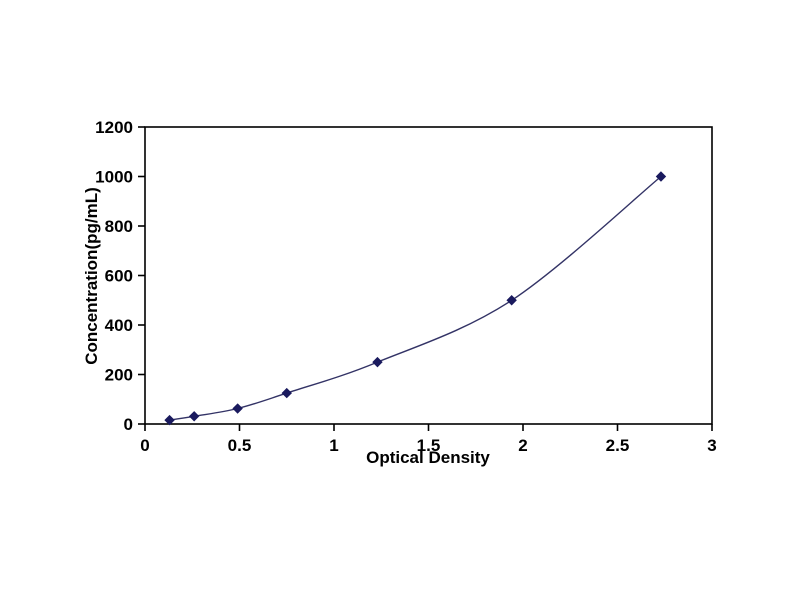 The width and height of the screenshot is (800, 600). Describe the element at coordinates (522, 445) in the screenshot. I see `x-tick-label: 2` at that location.